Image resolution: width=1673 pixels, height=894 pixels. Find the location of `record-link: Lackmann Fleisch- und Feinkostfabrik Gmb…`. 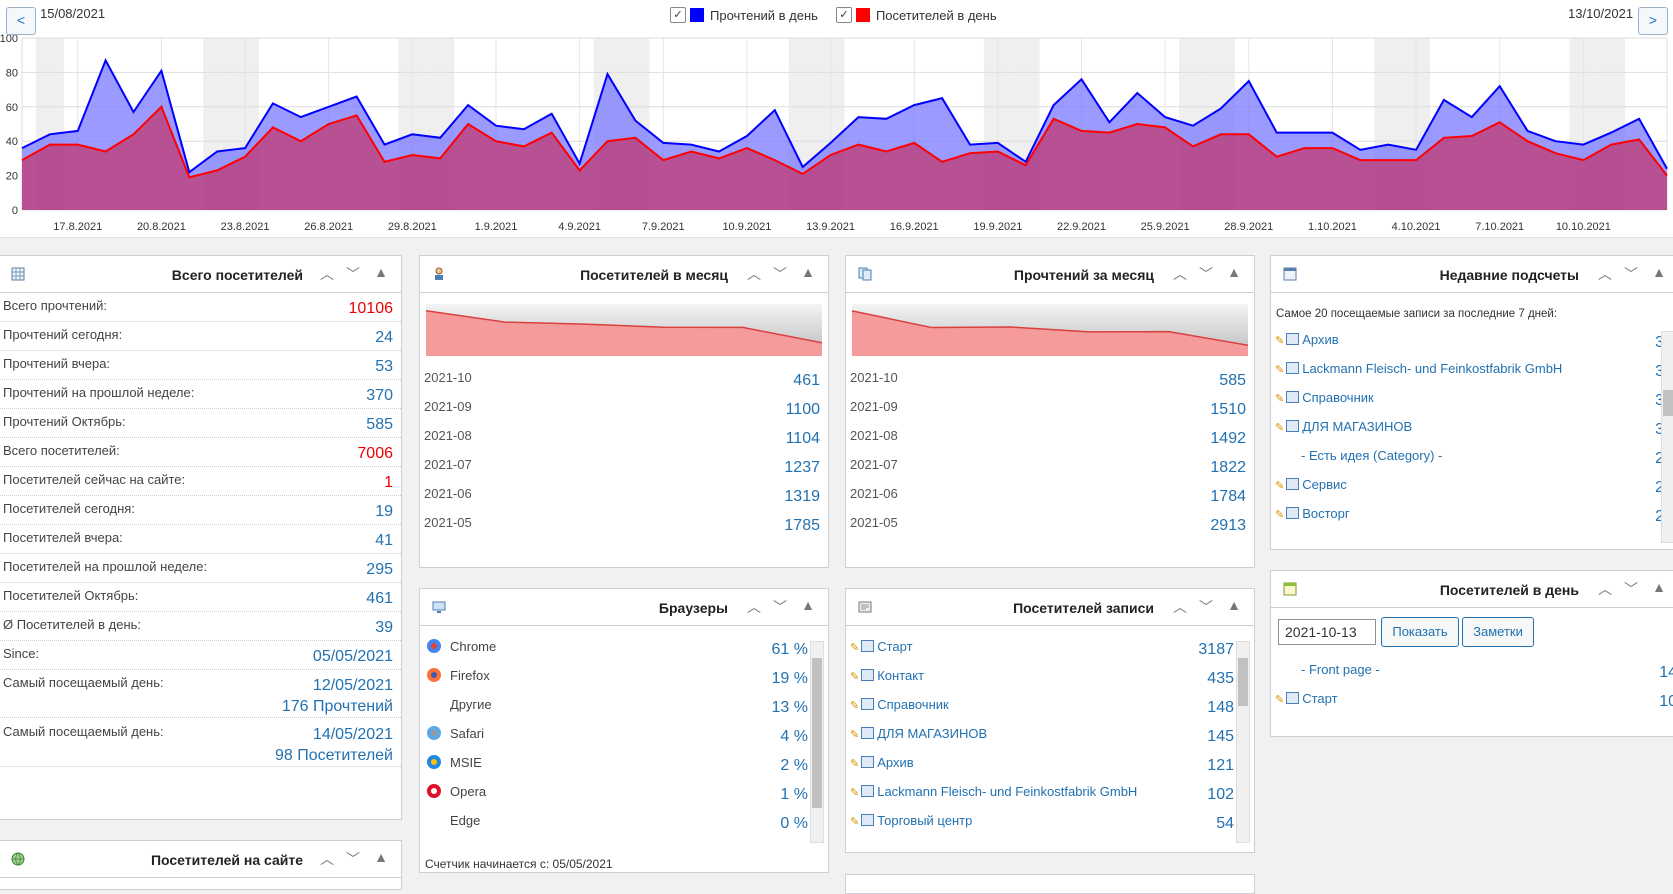

record-link: Lackmann Fleisch- und Feinkostfabrik Gmb… is located at coordinates (1007, 791).